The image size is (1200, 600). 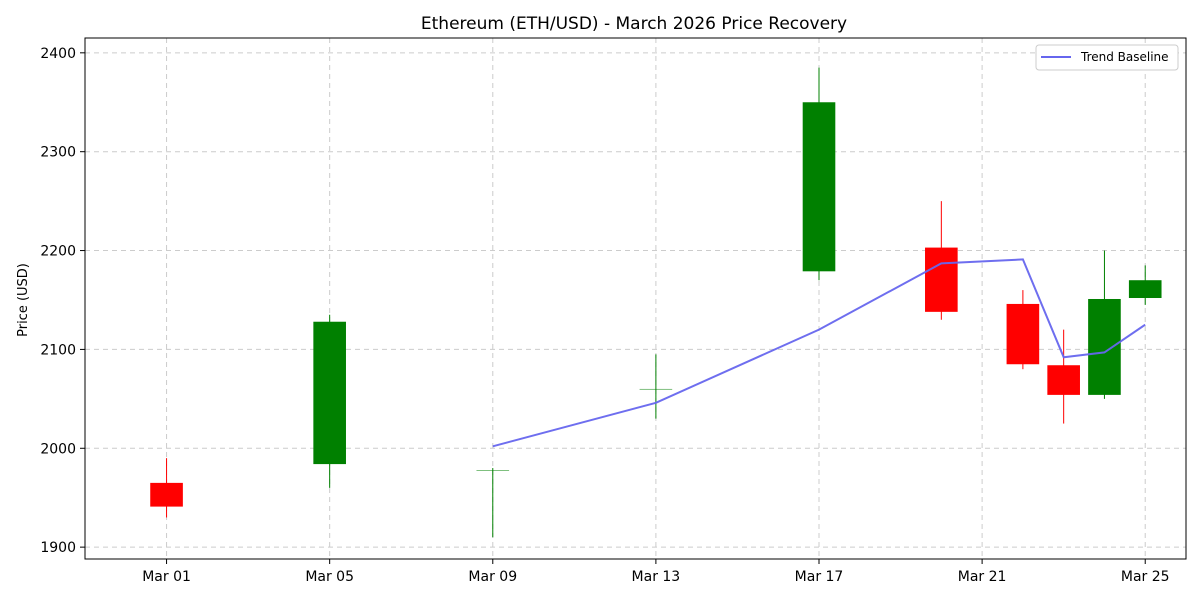 What do you see at coordinates (58, 350) in the screenshot?
I see `y-tick-label: 2100` at bounding box center [58, 350].